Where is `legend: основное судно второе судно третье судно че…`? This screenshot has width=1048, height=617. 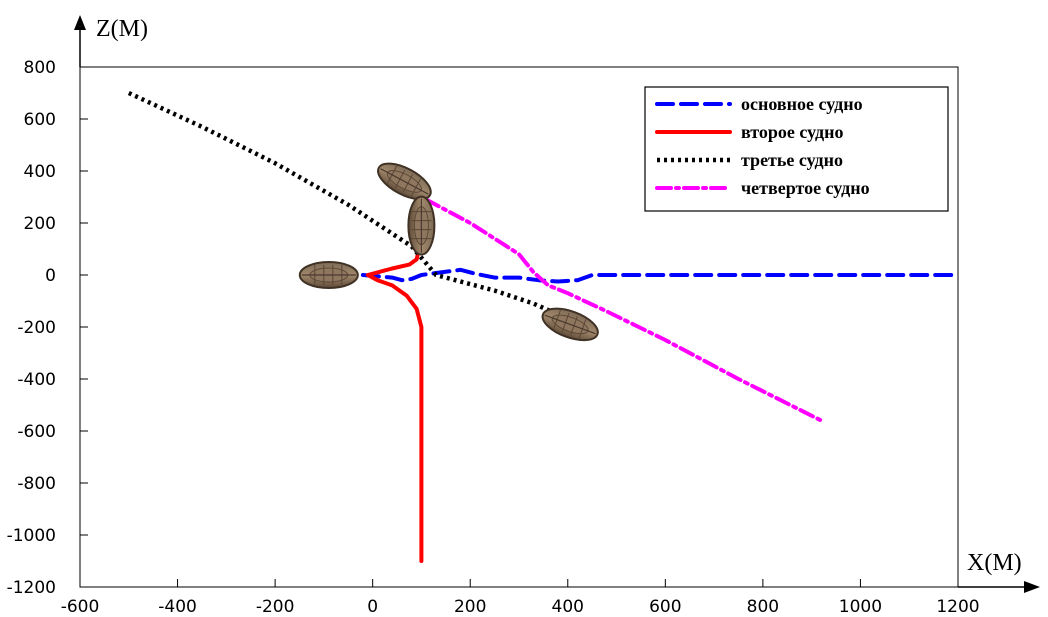
legend: основное судно второе судно третье судно че… is located at coordinates (796, 149).